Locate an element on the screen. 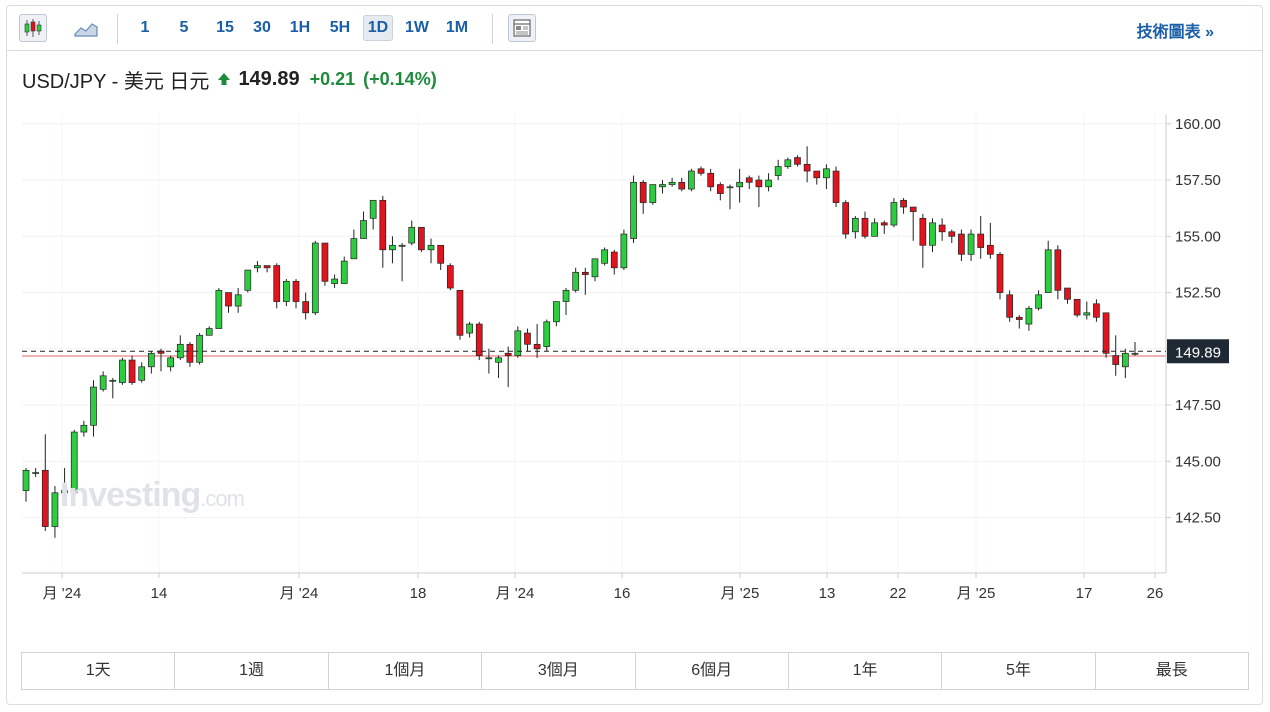 This screenshot has height=712, width=1270. range-1d: 1天 is located at coordinates (99, 671).